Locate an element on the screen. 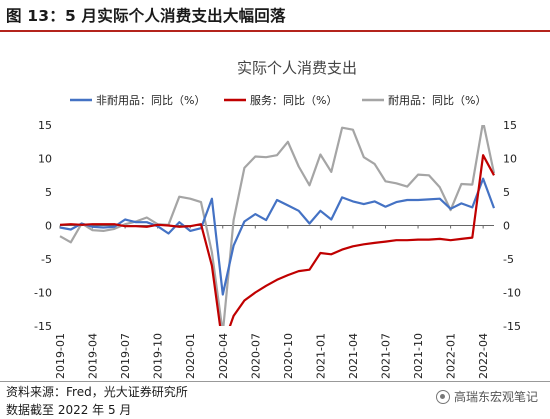 The width and height of the screenshot is (550, 419). x-tick-label: 2021-01 is located at coordinates (320, 356).